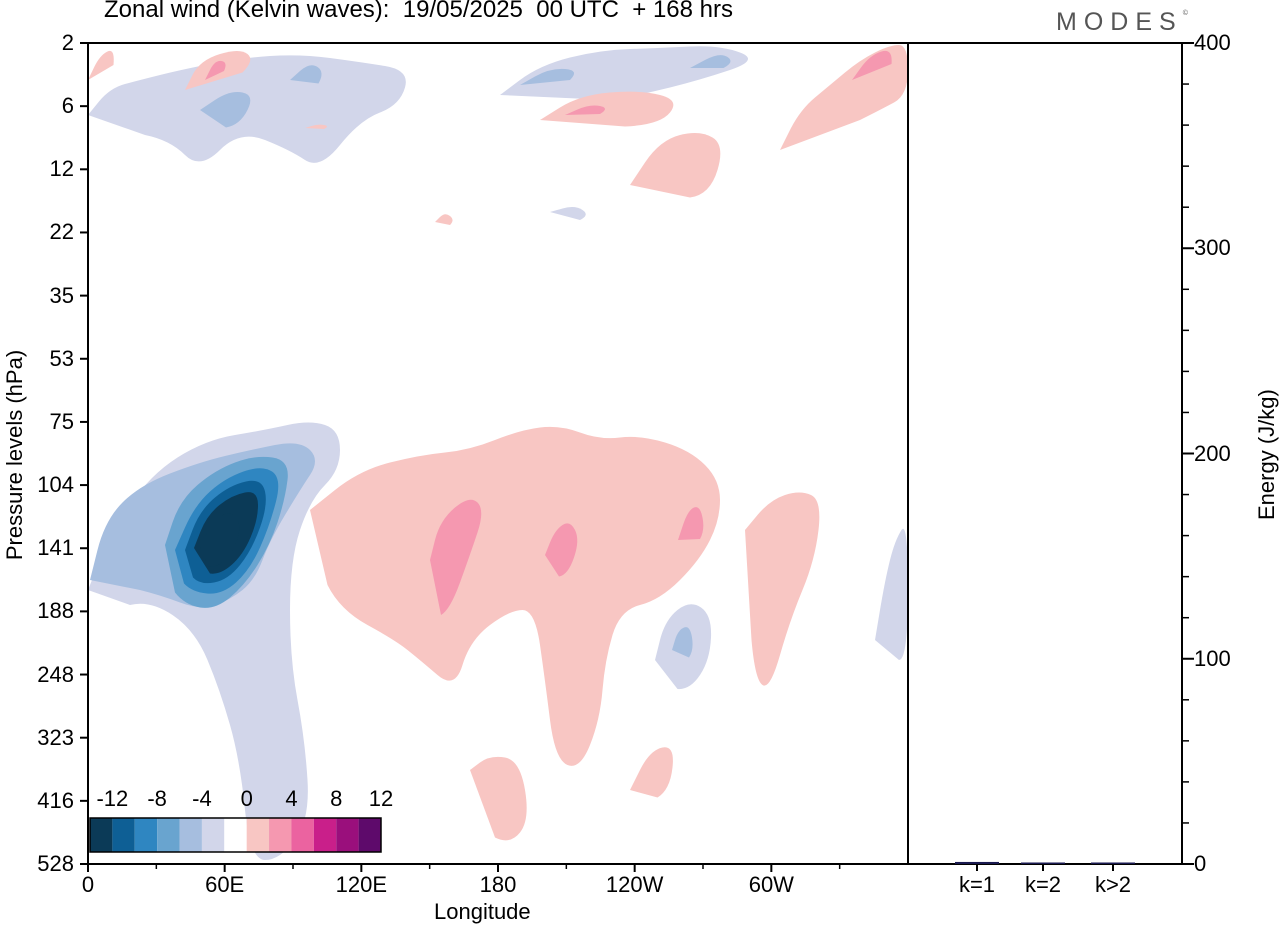 This screenshot has width=1280, height=930. What do you see at coordinates (246, 798) in the screenshot?
I see `colorbar-label: 0` at bounding box center [246, 798].